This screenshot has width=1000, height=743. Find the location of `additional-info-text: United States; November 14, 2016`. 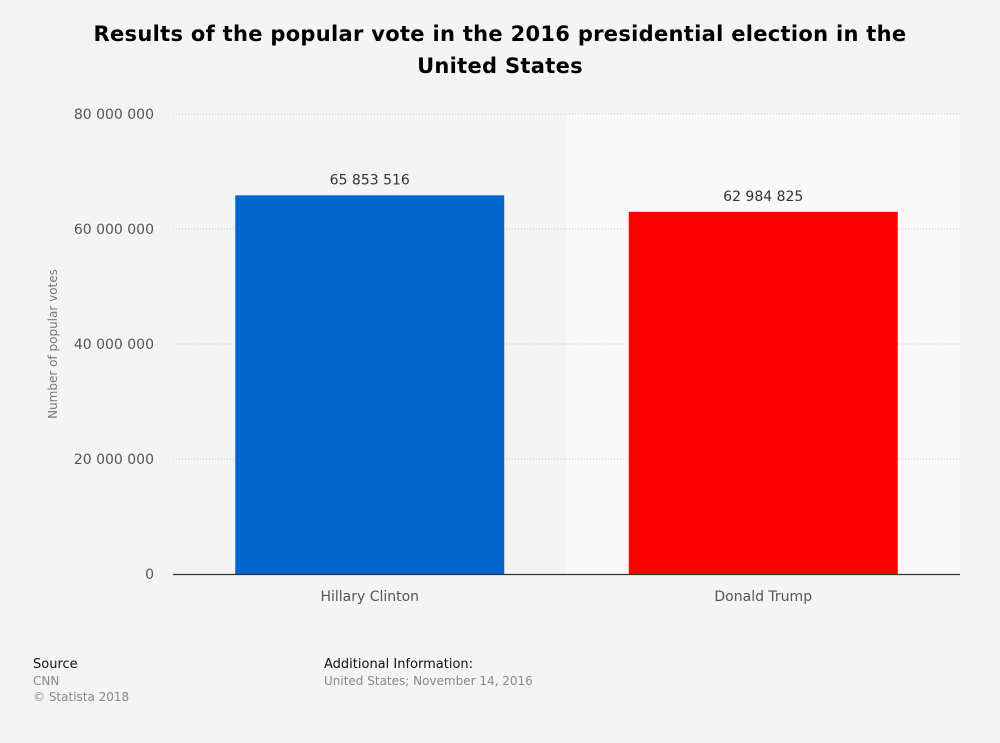

additional-info-text: United States; November 14, 2016 is located at coordinates (428, 681).